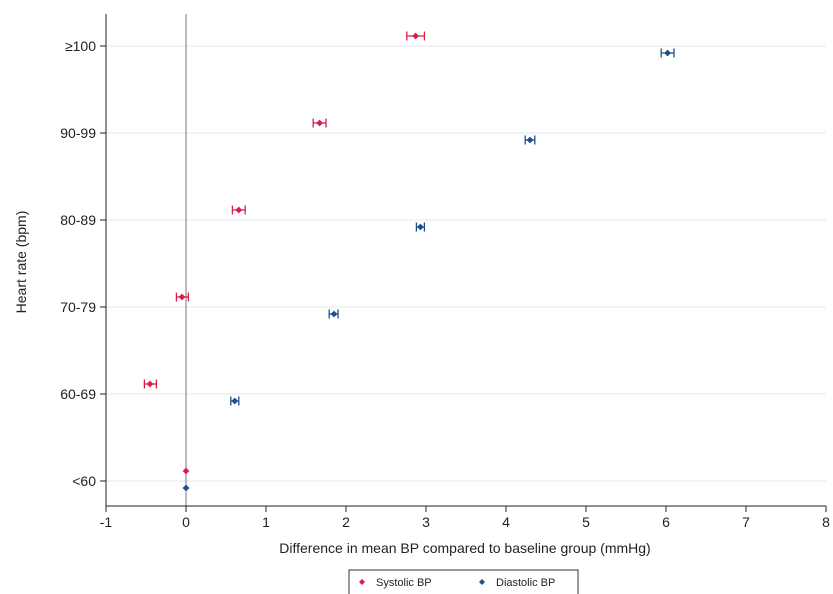 This screenshot has width=833, height=594. What do you see at coordinates (426, 522) in the screenshot?
I see `x-tick-label: 3` at bounding box center [426, 522].